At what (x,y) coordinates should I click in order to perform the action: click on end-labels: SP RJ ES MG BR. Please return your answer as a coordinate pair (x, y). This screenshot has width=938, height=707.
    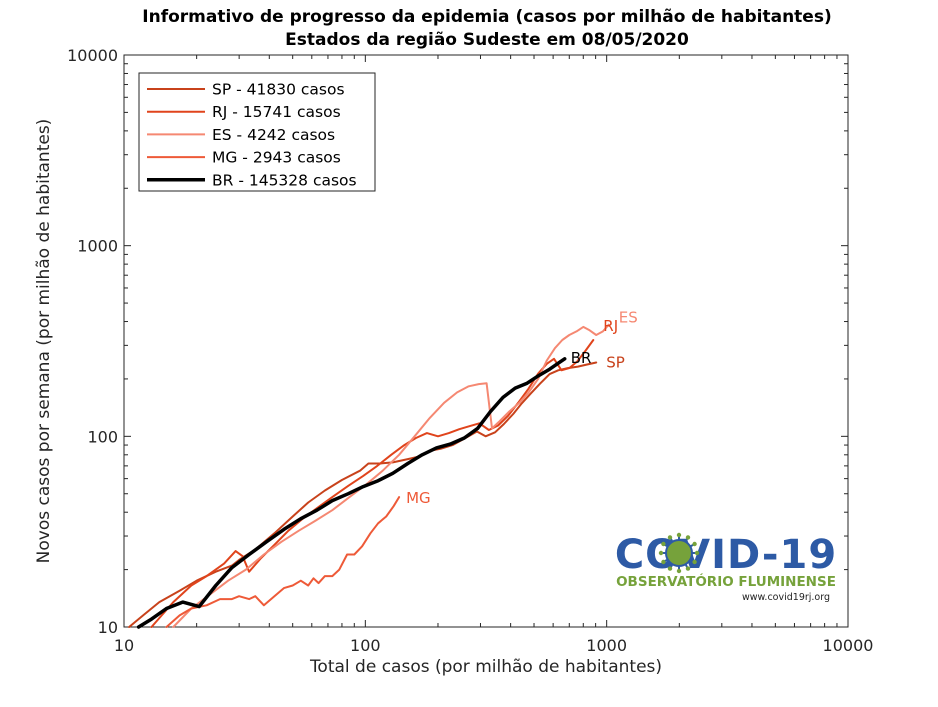
    Looking at the image, I should click on (522, 408).